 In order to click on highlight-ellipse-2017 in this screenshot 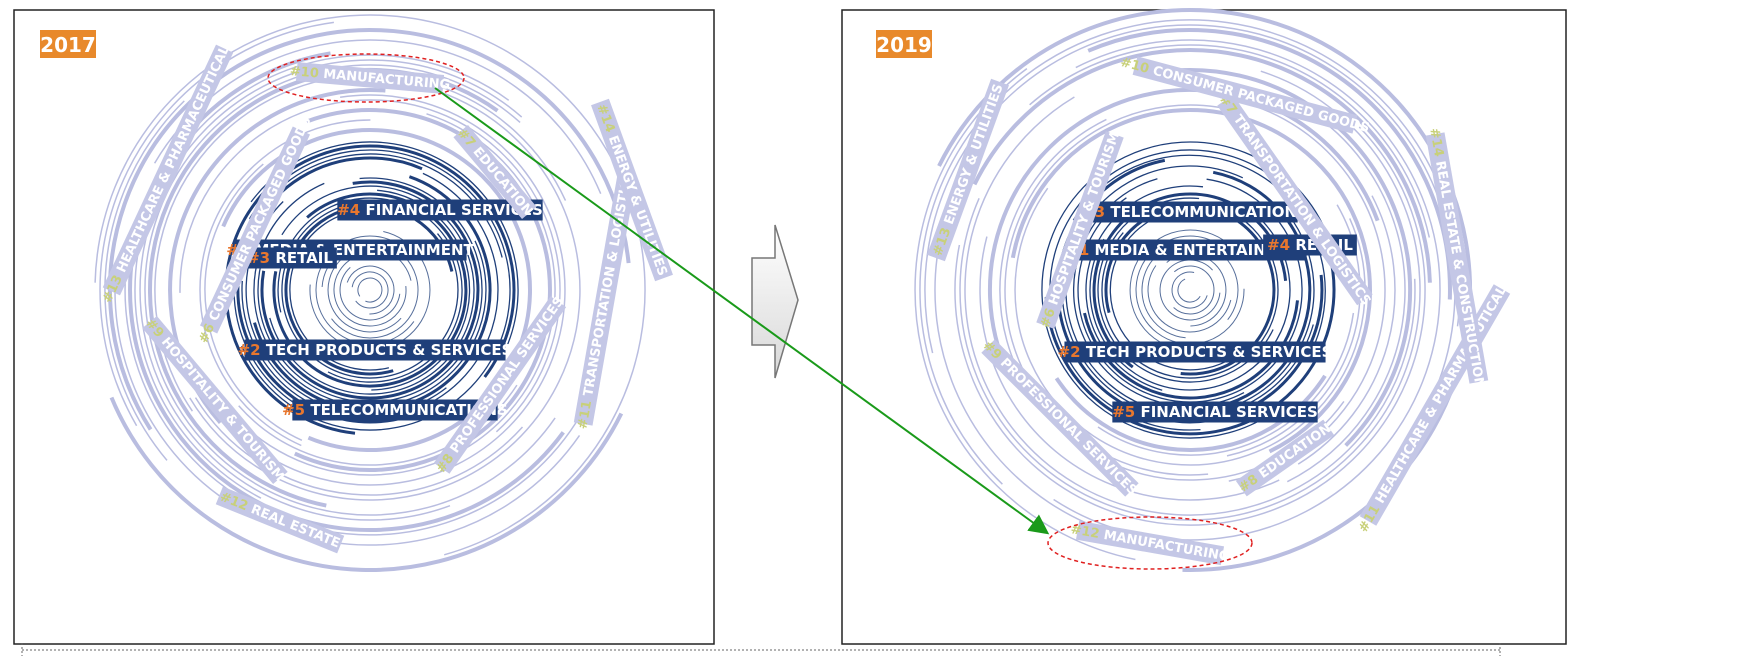, I will do `click(366, 78)`.